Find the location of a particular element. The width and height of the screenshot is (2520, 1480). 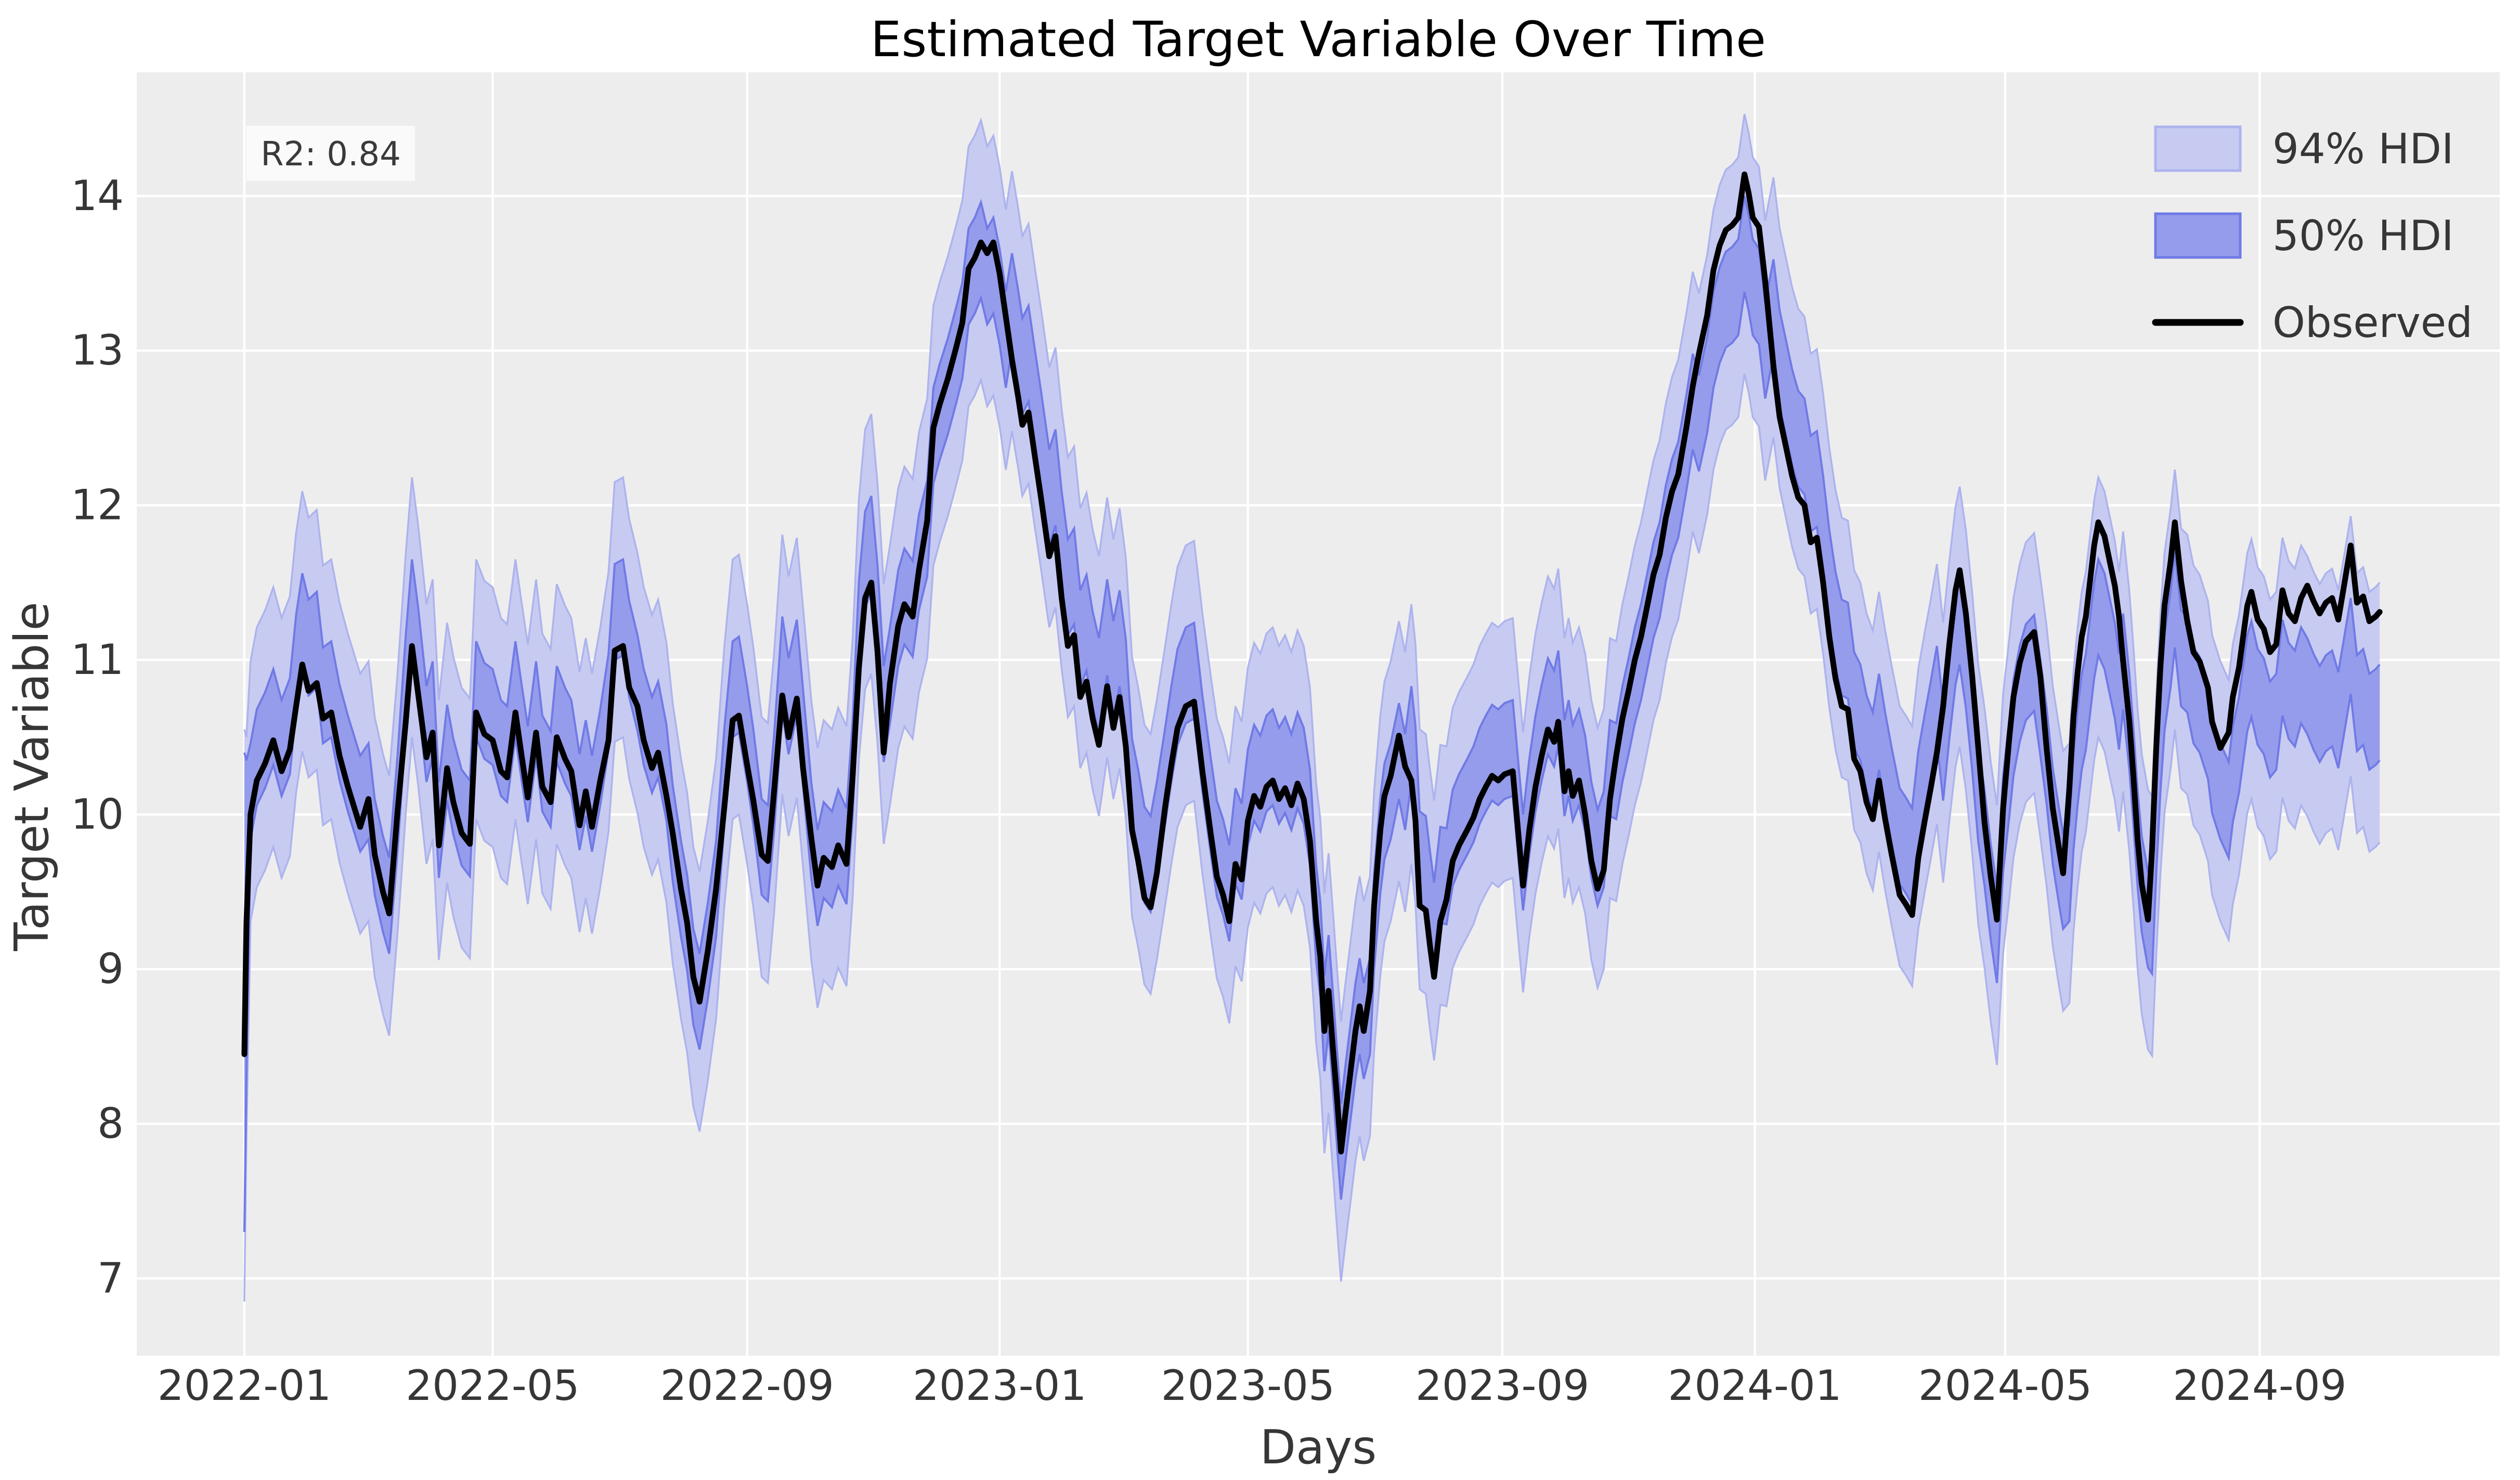

r2-annotation-box is located at coordinates (330, 153).